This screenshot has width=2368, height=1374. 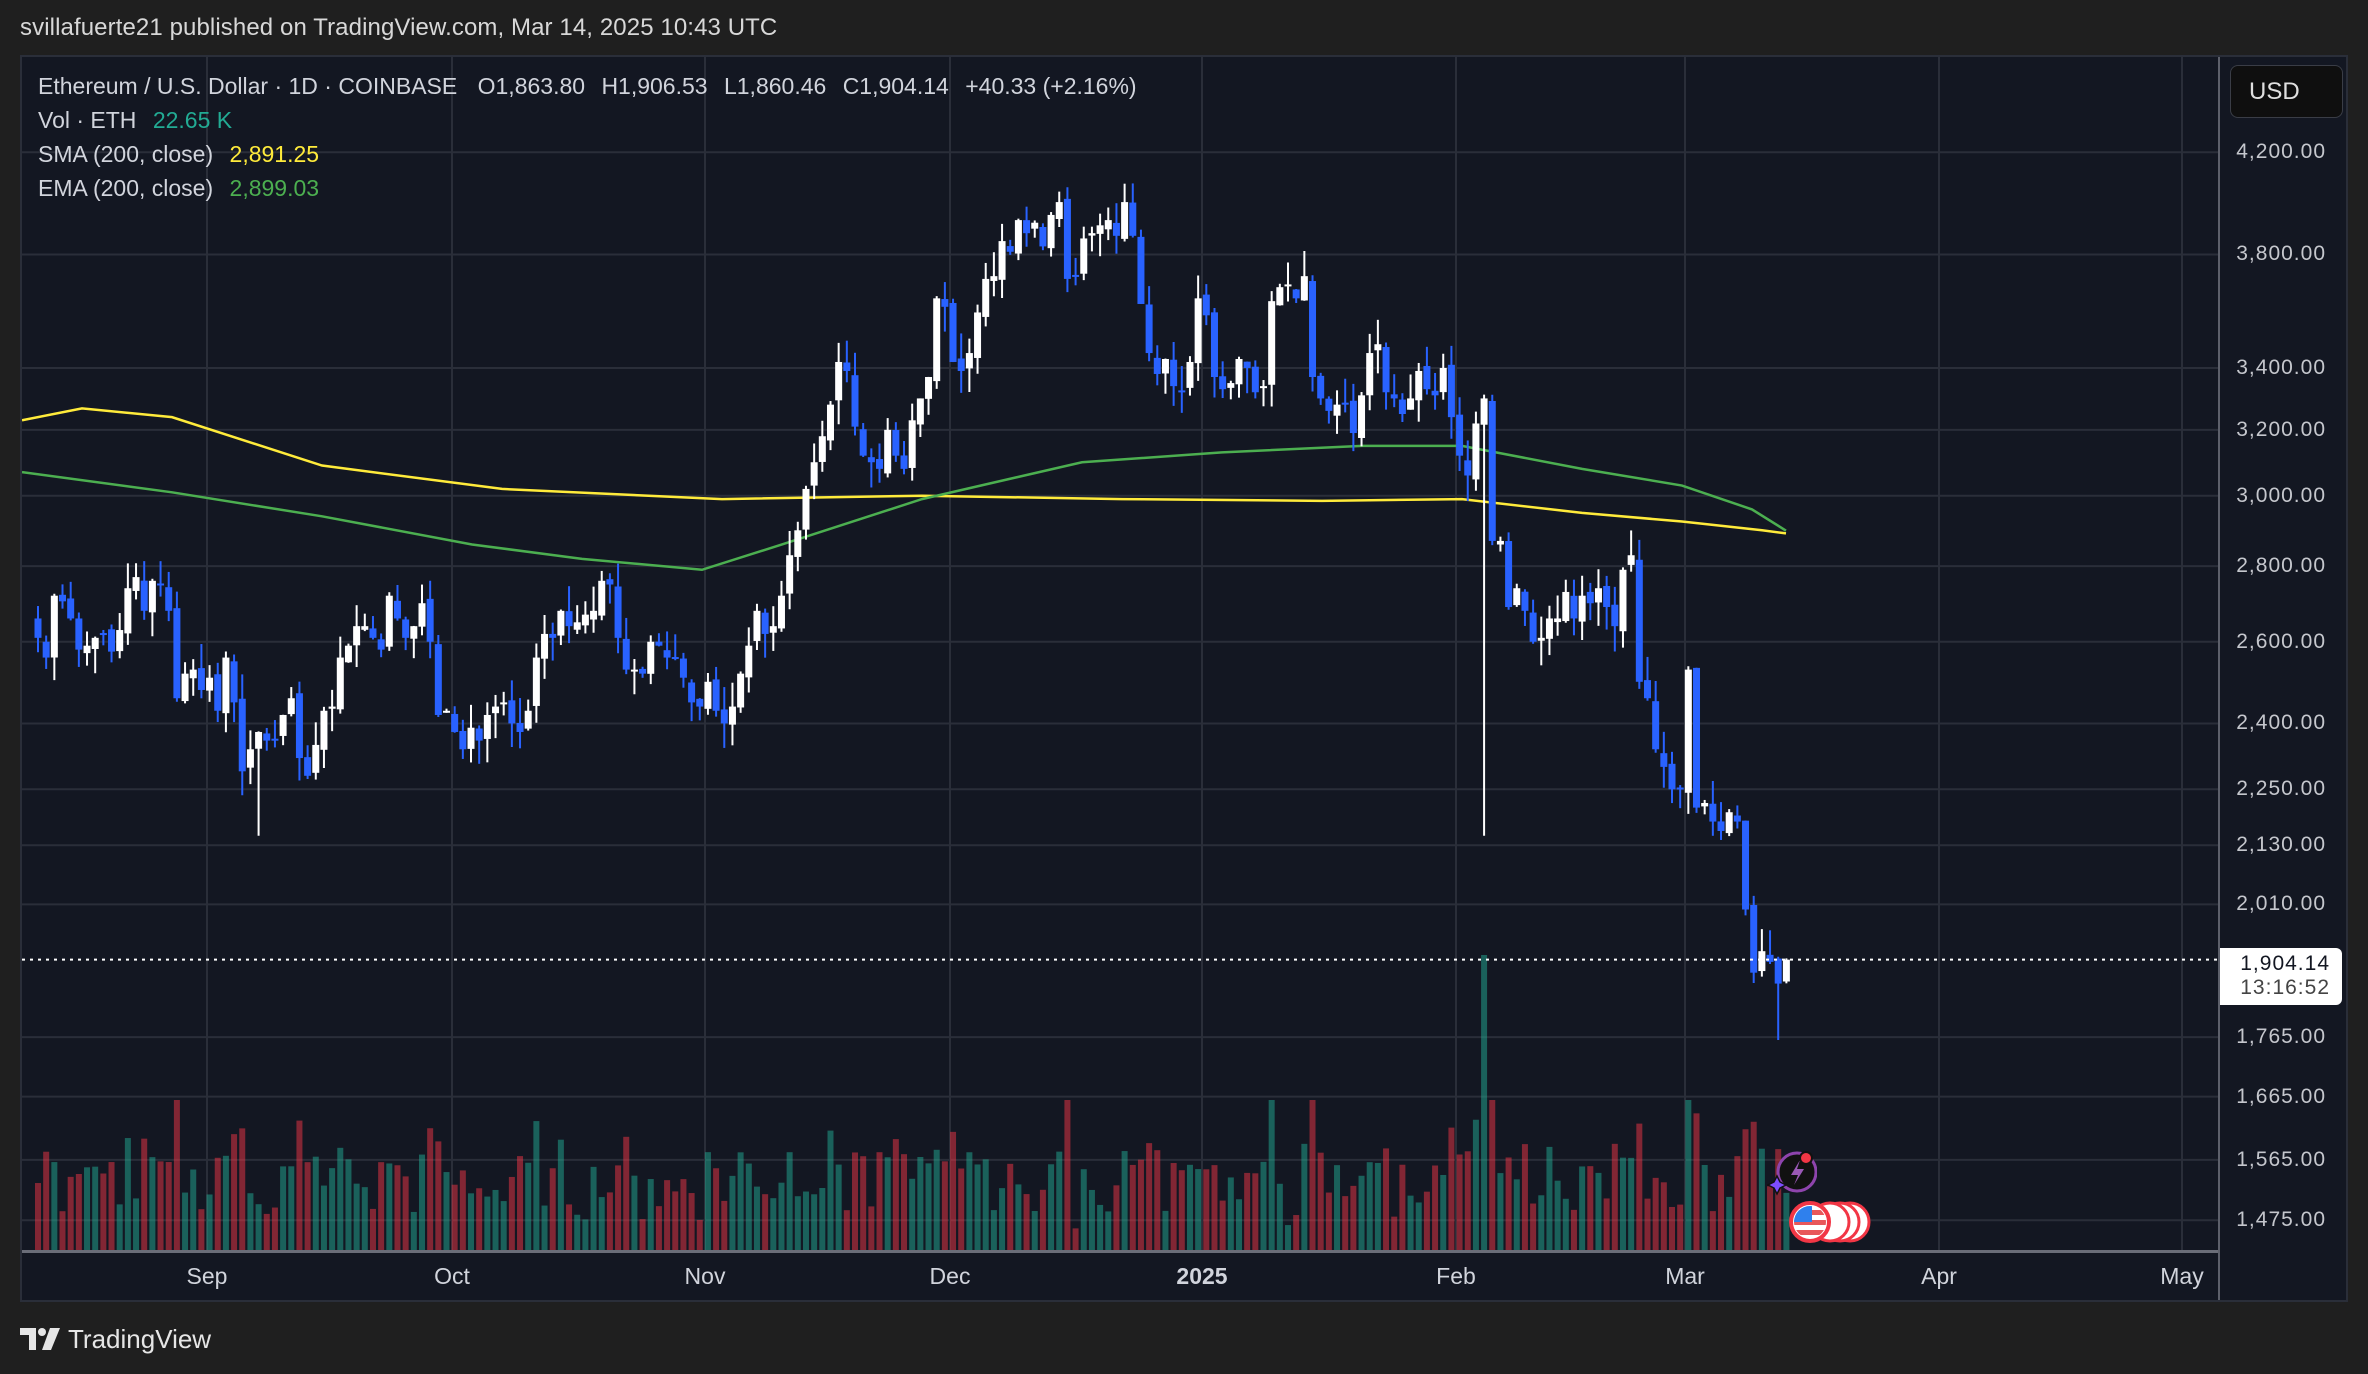 What do you see at coordinates (2281, 1220) in the screenshot?
I see `price-tick: 1,475.00` at bounding box center [2281, 1220].